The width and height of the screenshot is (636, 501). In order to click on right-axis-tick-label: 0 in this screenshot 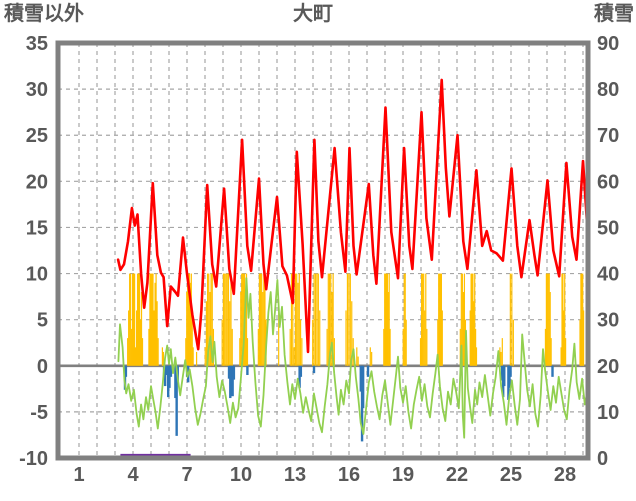, I will do `click(602, 459)`.